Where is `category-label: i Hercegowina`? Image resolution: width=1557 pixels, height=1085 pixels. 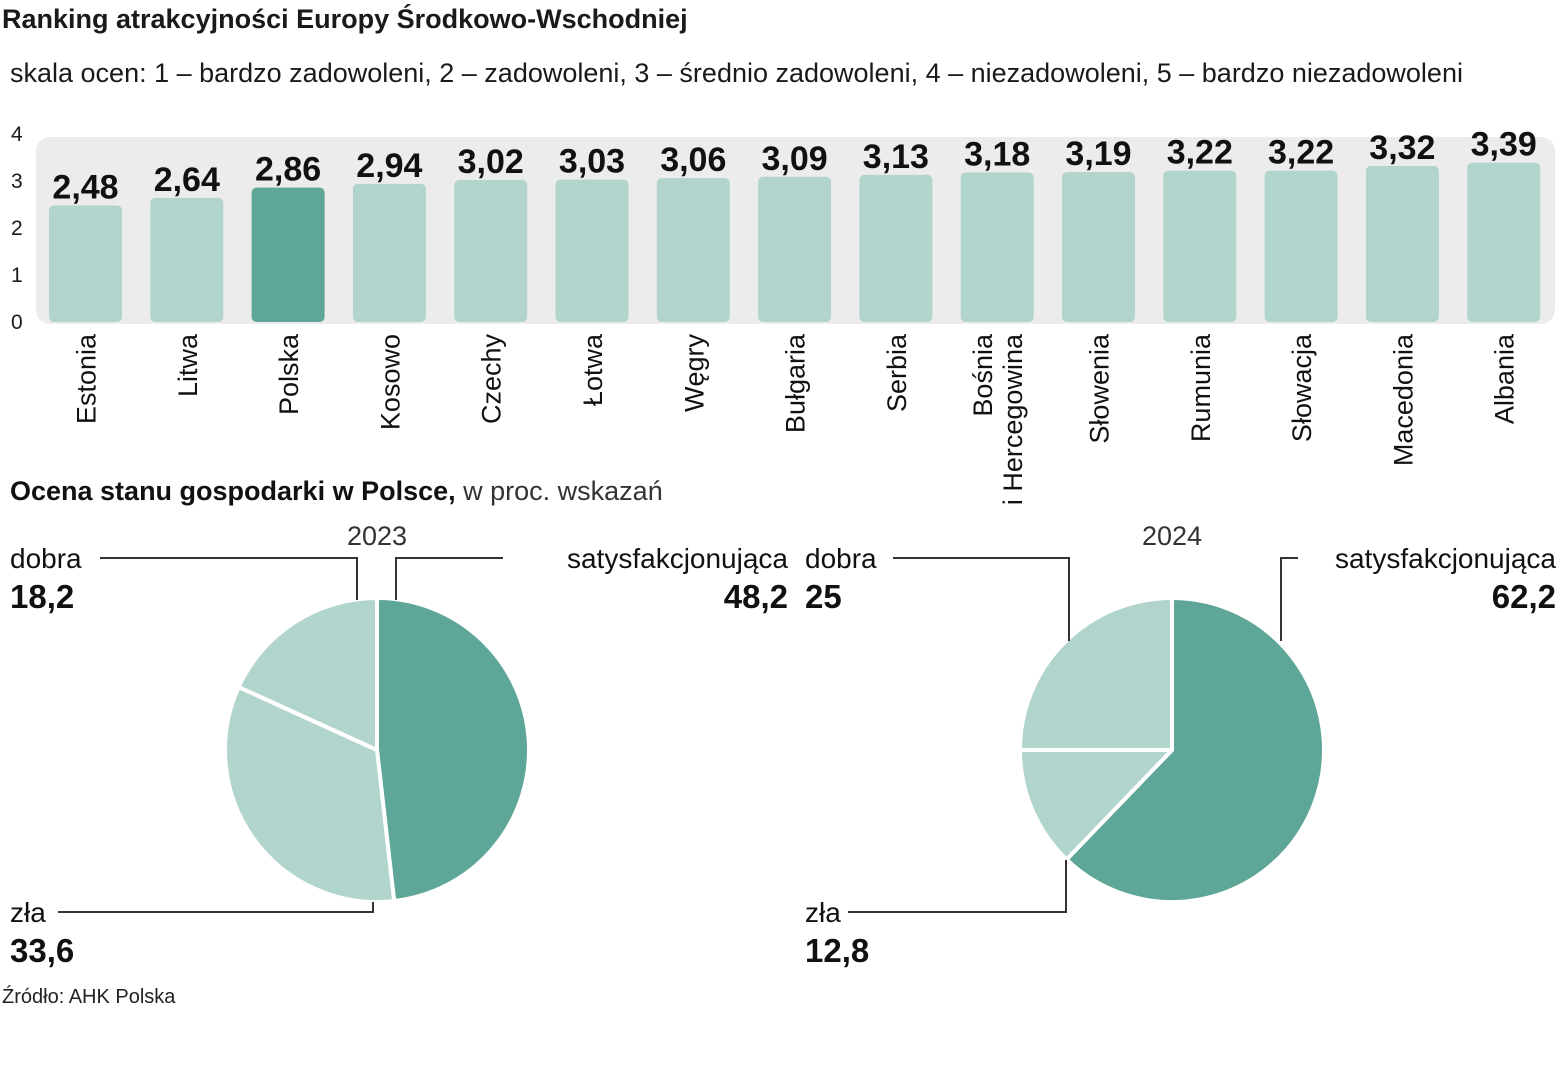
category-label: i Hercegowina is located at coordinates (1013, 419).